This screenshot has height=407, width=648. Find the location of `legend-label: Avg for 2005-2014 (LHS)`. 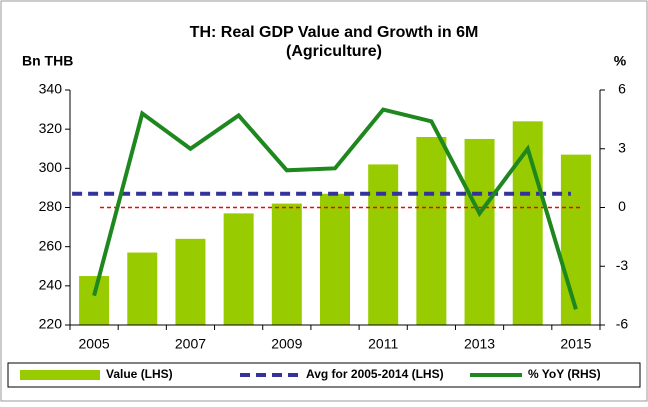

legend-label: Avg for 2005-2014 (LHS) is located at coordinates (375, 374).